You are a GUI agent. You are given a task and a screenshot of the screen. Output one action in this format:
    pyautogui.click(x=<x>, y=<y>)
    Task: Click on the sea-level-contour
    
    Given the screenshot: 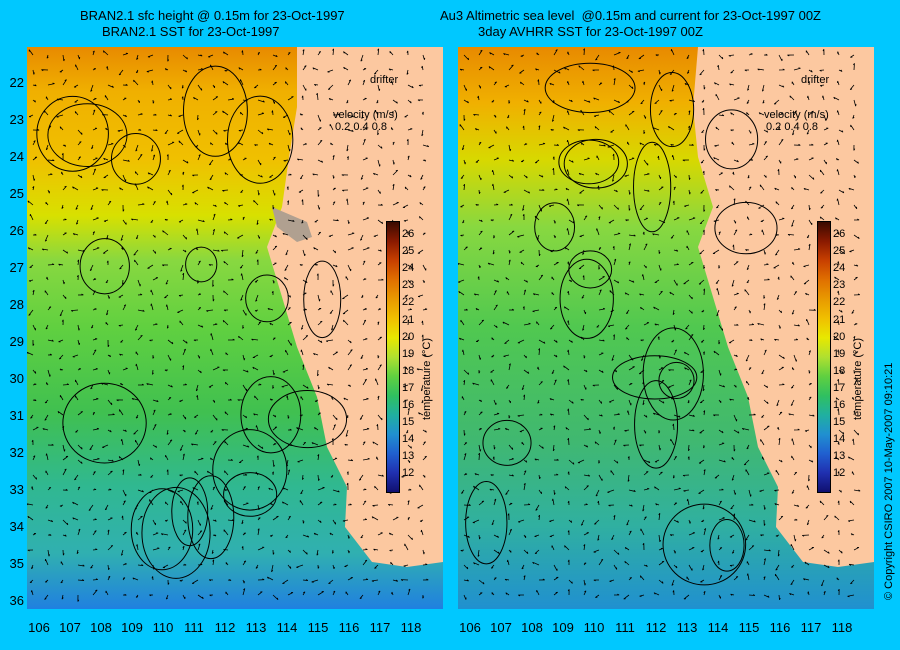 What is the action you would take?
    pyautogui.click(x=201, y=264)
    